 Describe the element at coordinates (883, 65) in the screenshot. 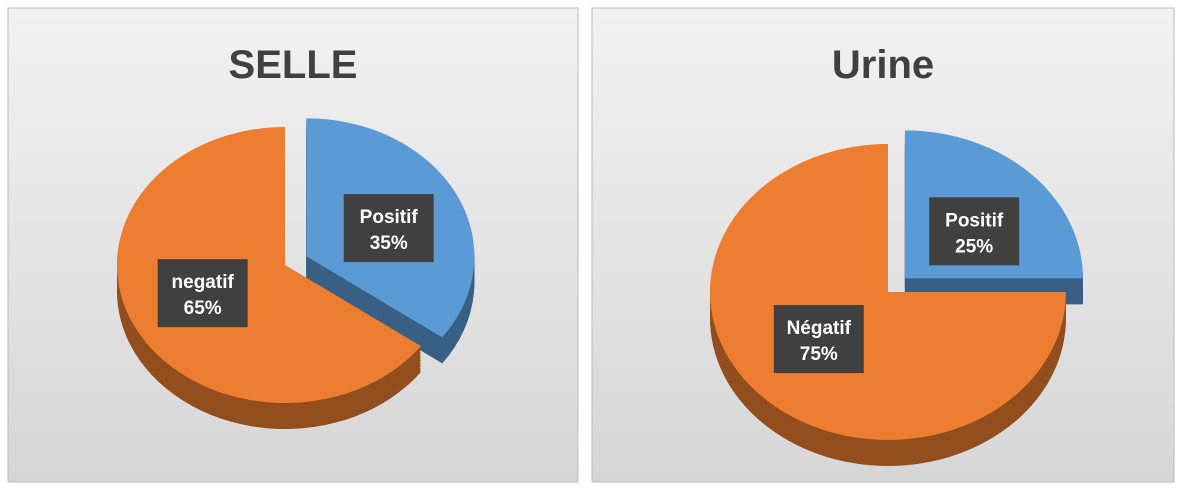

I see `chart-title: Urine` at that location.